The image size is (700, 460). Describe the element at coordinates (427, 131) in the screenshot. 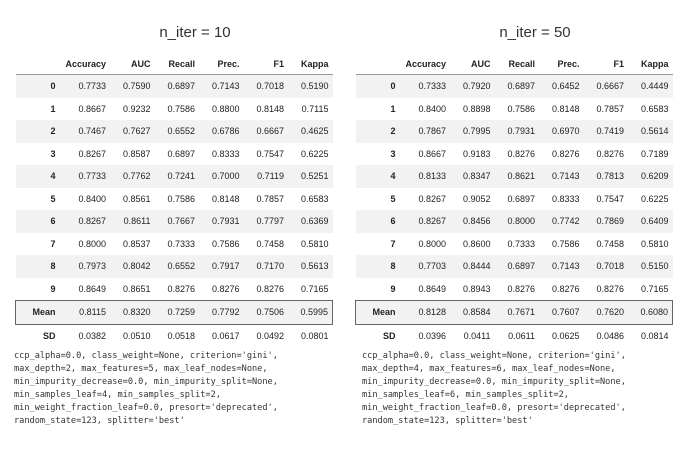

I see `table-cell: 0.7867` at that location.